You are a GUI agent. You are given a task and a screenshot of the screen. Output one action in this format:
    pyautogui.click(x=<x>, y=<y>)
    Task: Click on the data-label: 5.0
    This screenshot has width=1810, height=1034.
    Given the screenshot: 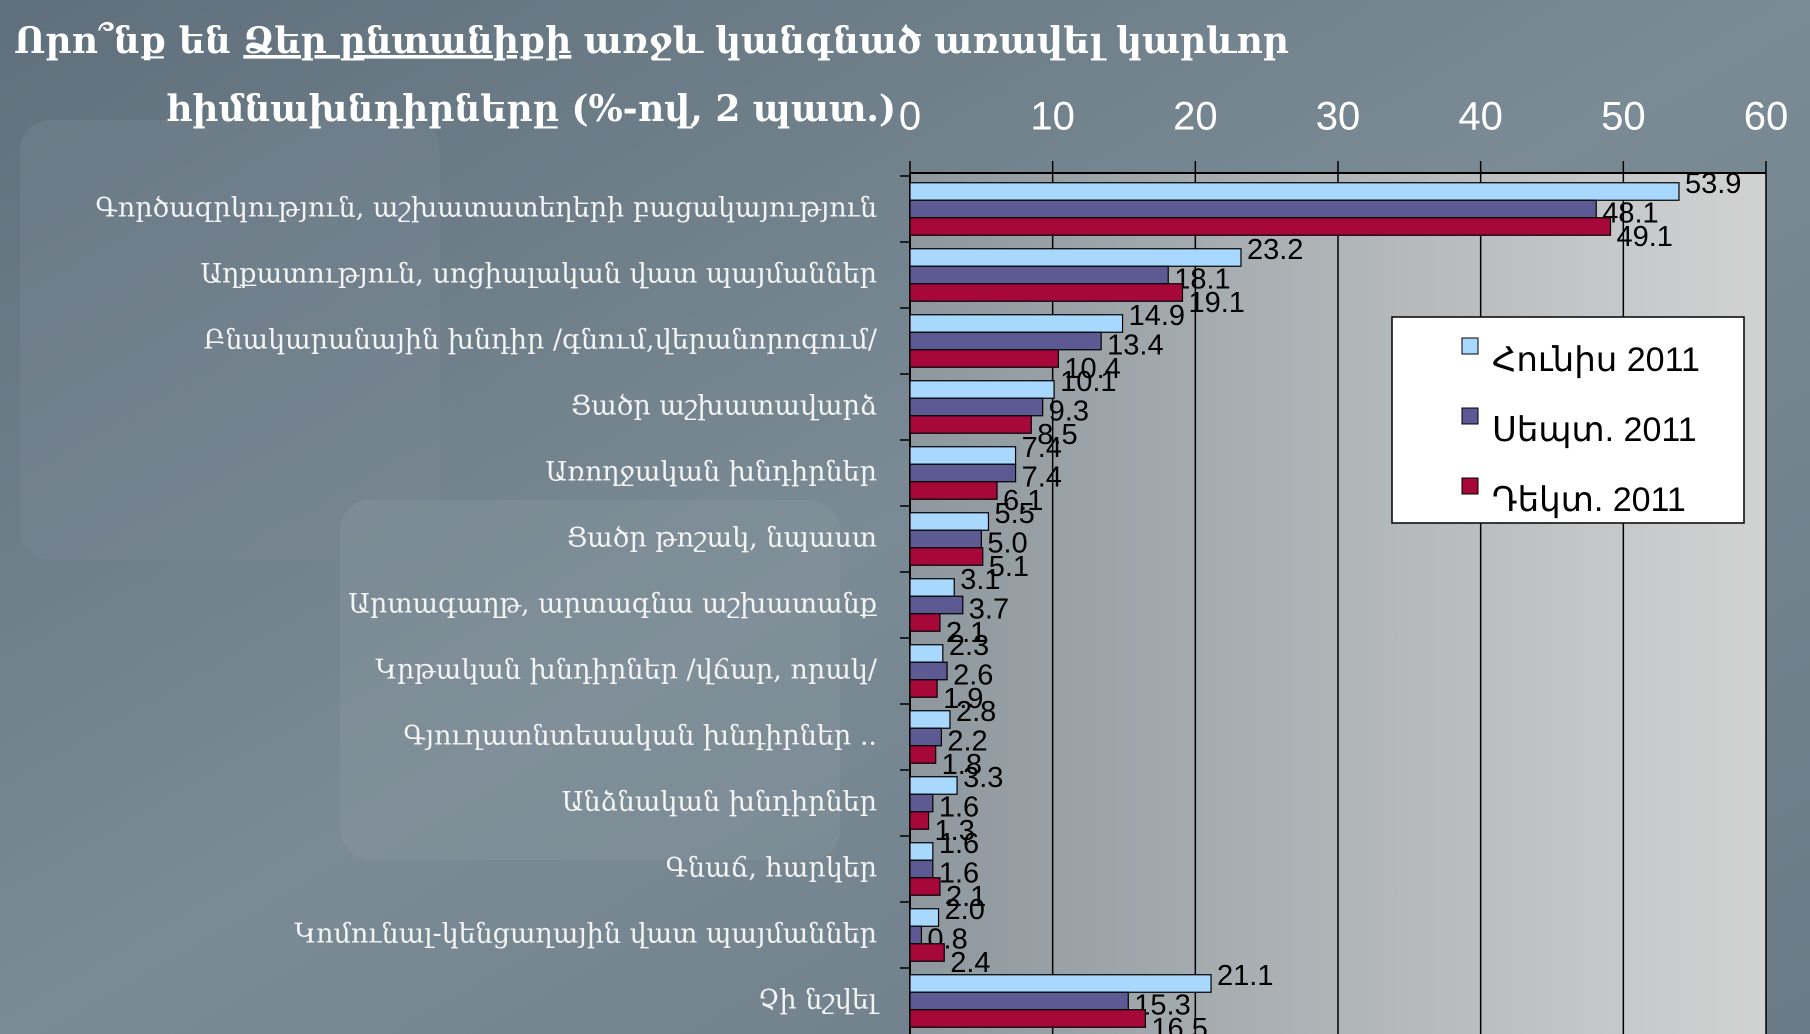 What is the action you would take?
    pyautogui.click(x=1007, y=544)
    